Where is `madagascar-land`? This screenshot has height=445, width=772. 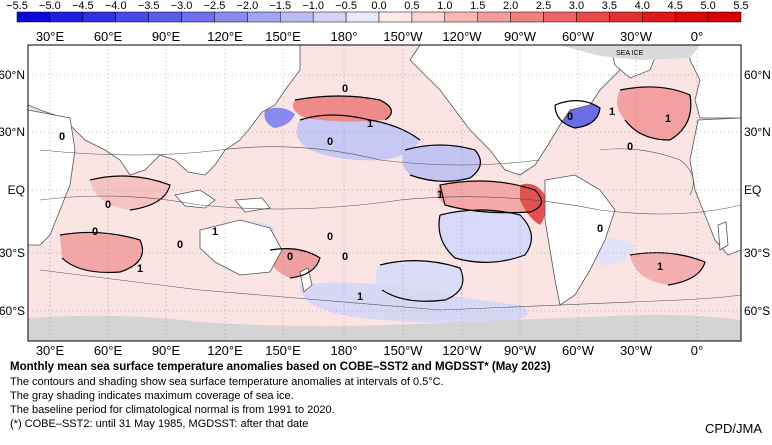
madagascar-land is located at coordinates (723, 236).